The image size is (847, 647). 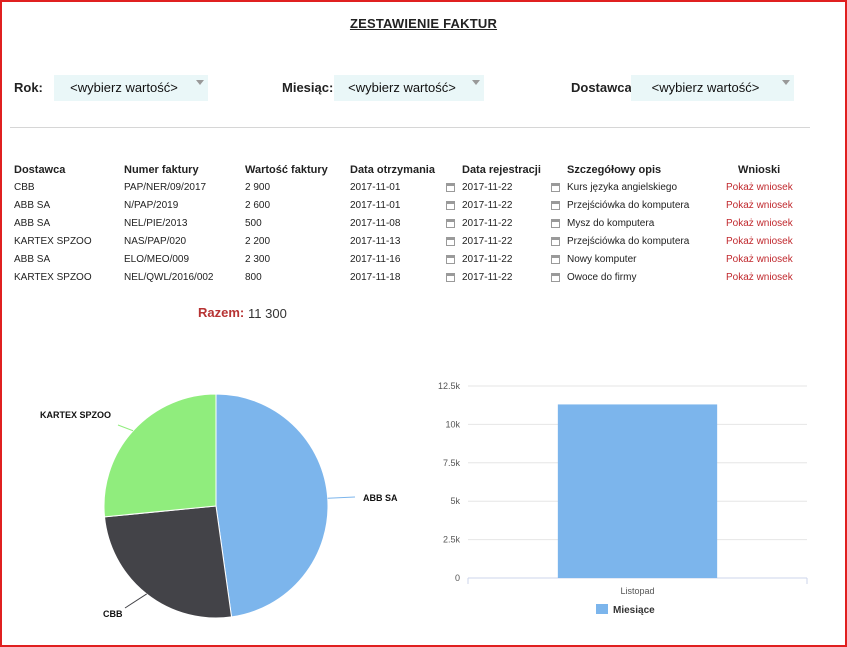 I want to click on cell-description: Kurs języka angielskiego, so click(x=622, y=187).